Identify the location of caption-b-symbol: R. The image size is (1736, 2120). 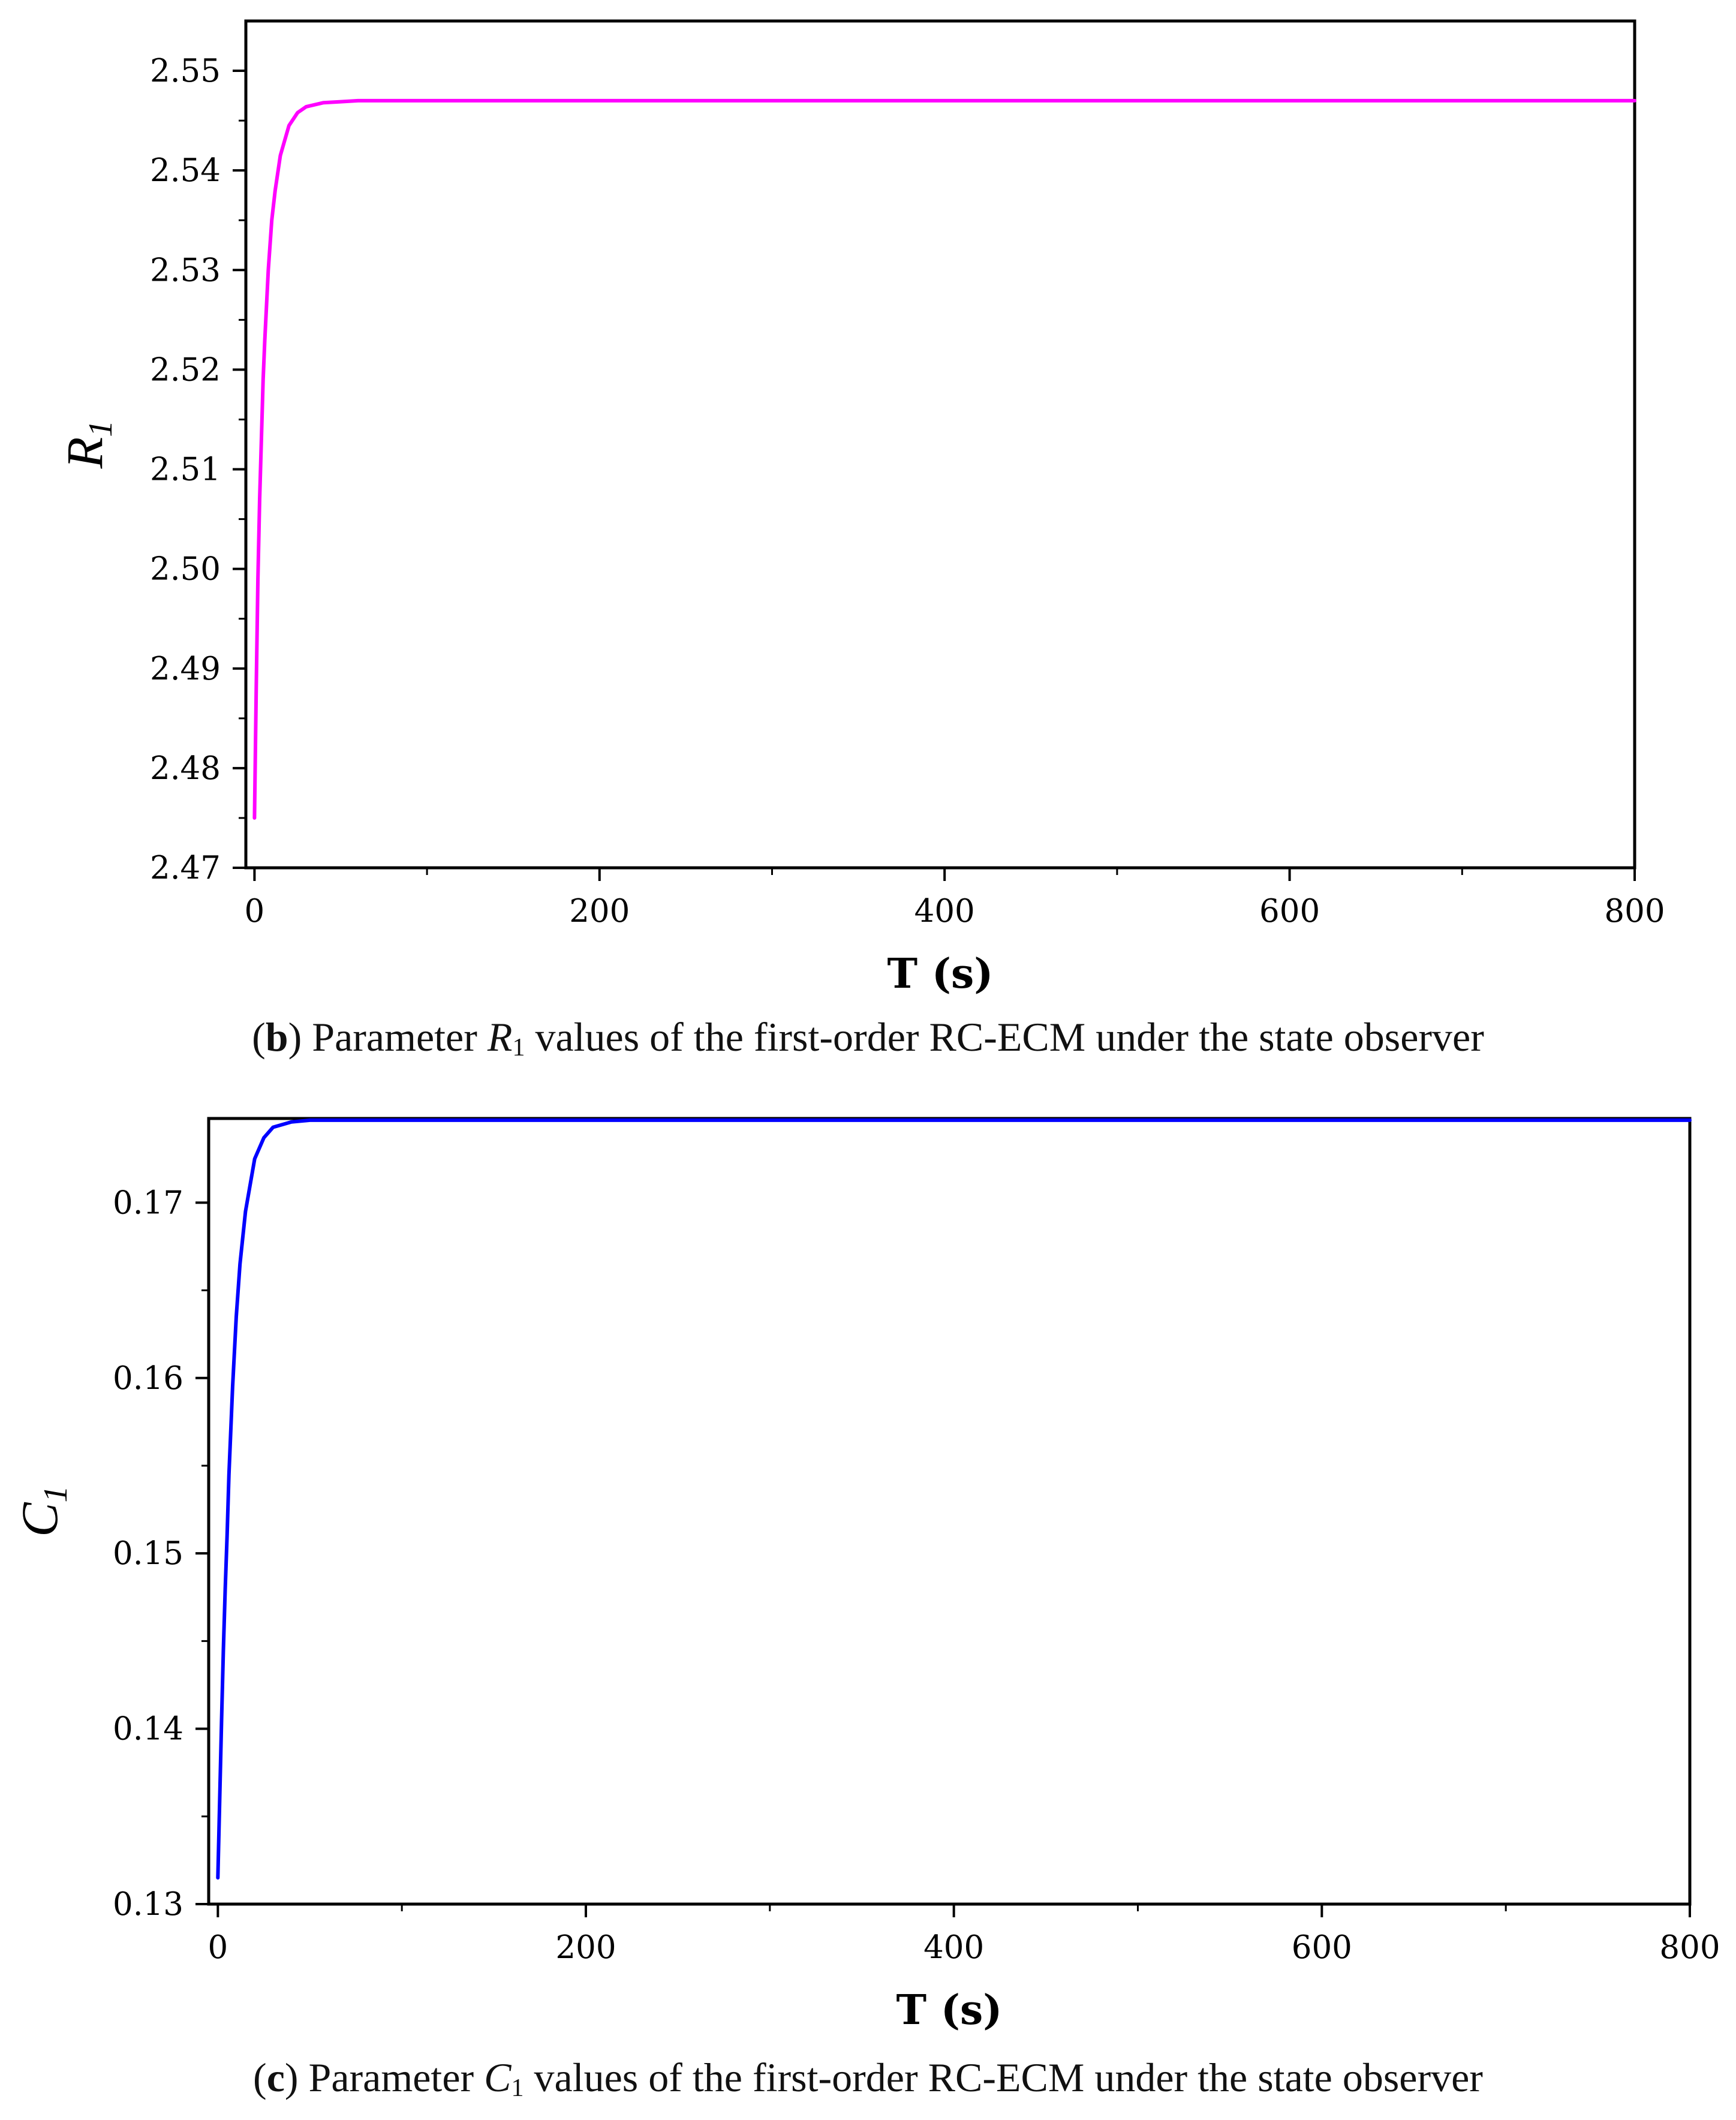
(500, 1037).